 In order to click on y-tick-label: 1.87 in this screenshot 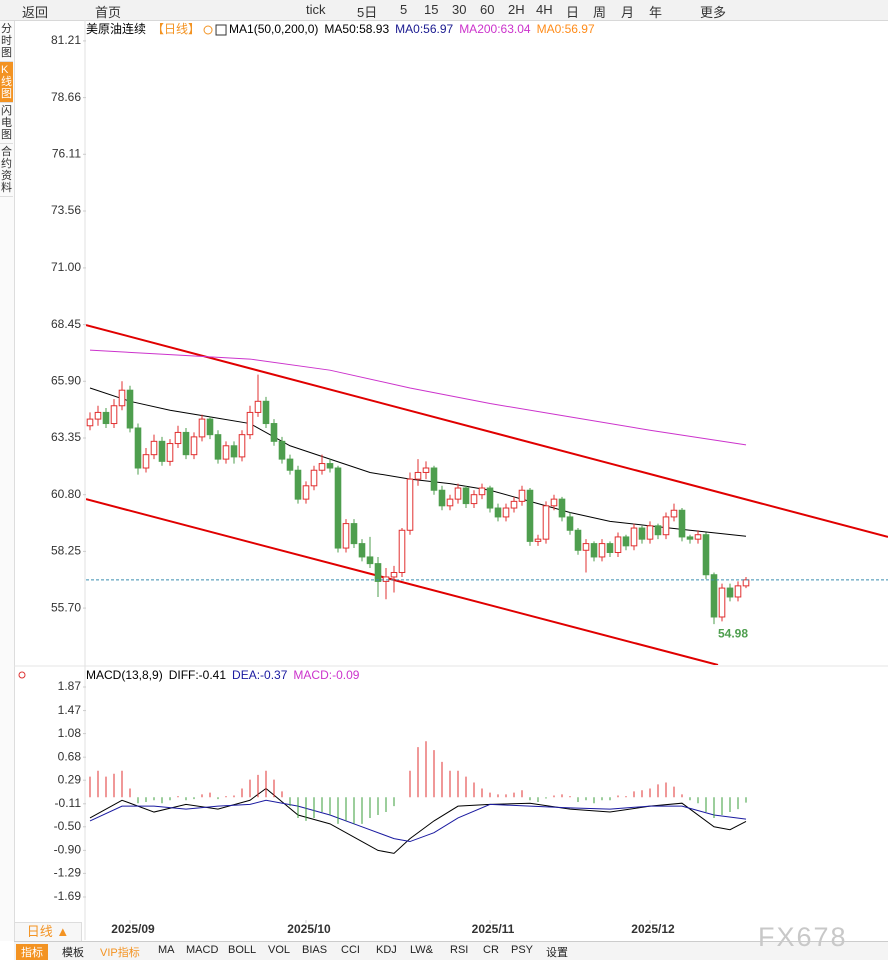, I will do `click(70, 686)`.